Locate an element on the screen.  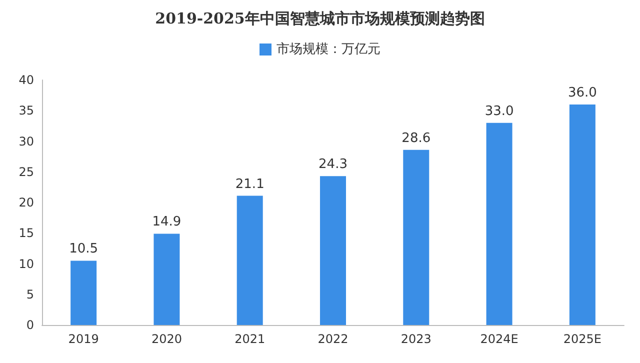
data-label: 36.0 is located at coordinates (582, 93).